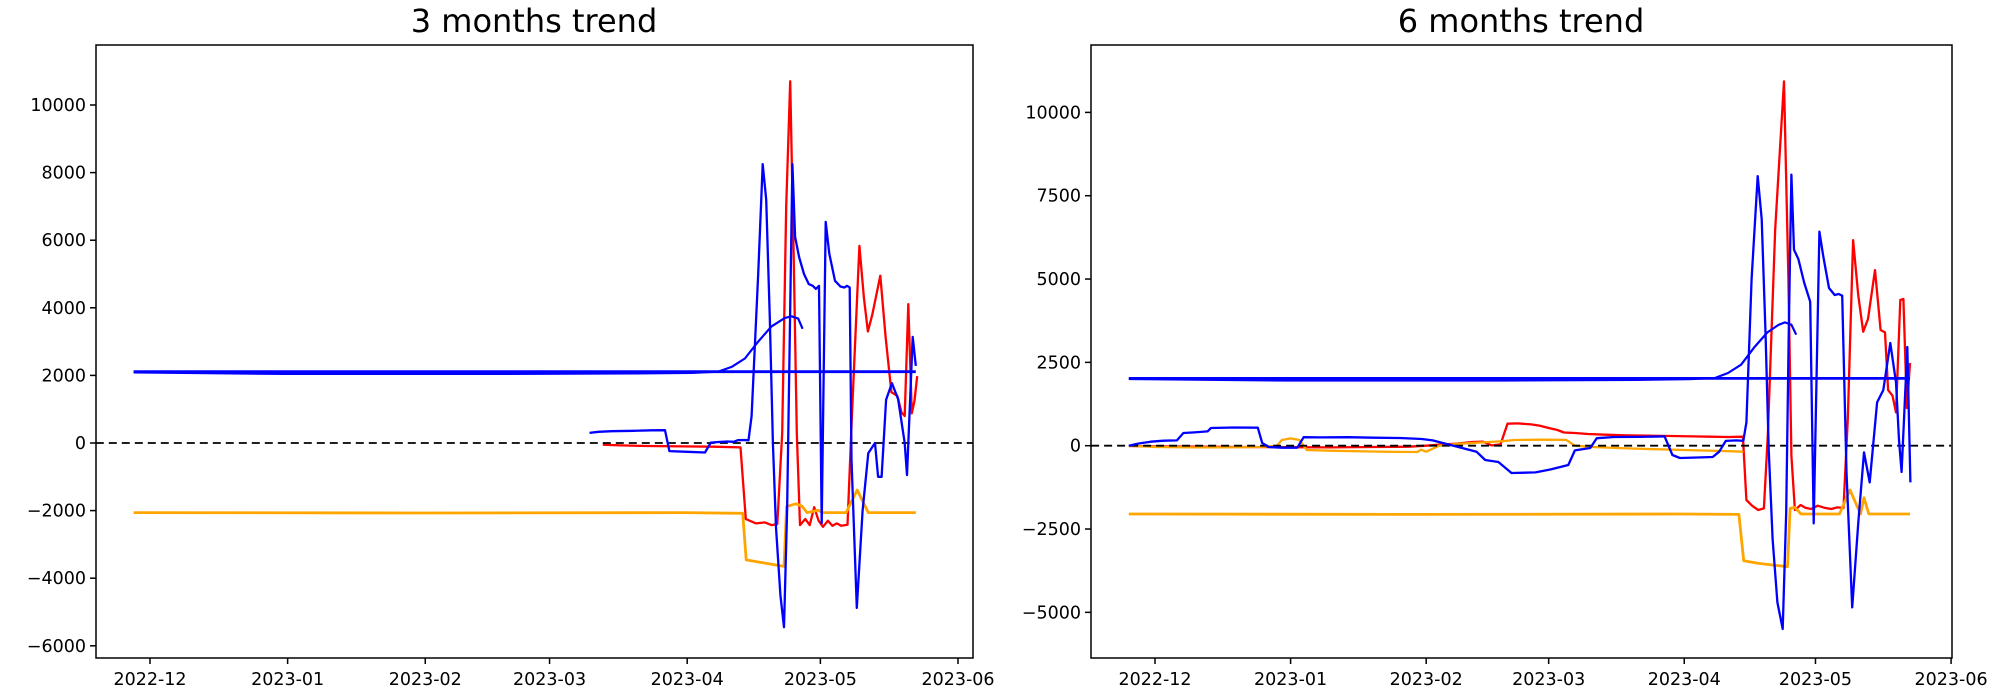 The image size is (2000, 700). I want to click on y-tick-label: −4000, so click(56, 579).